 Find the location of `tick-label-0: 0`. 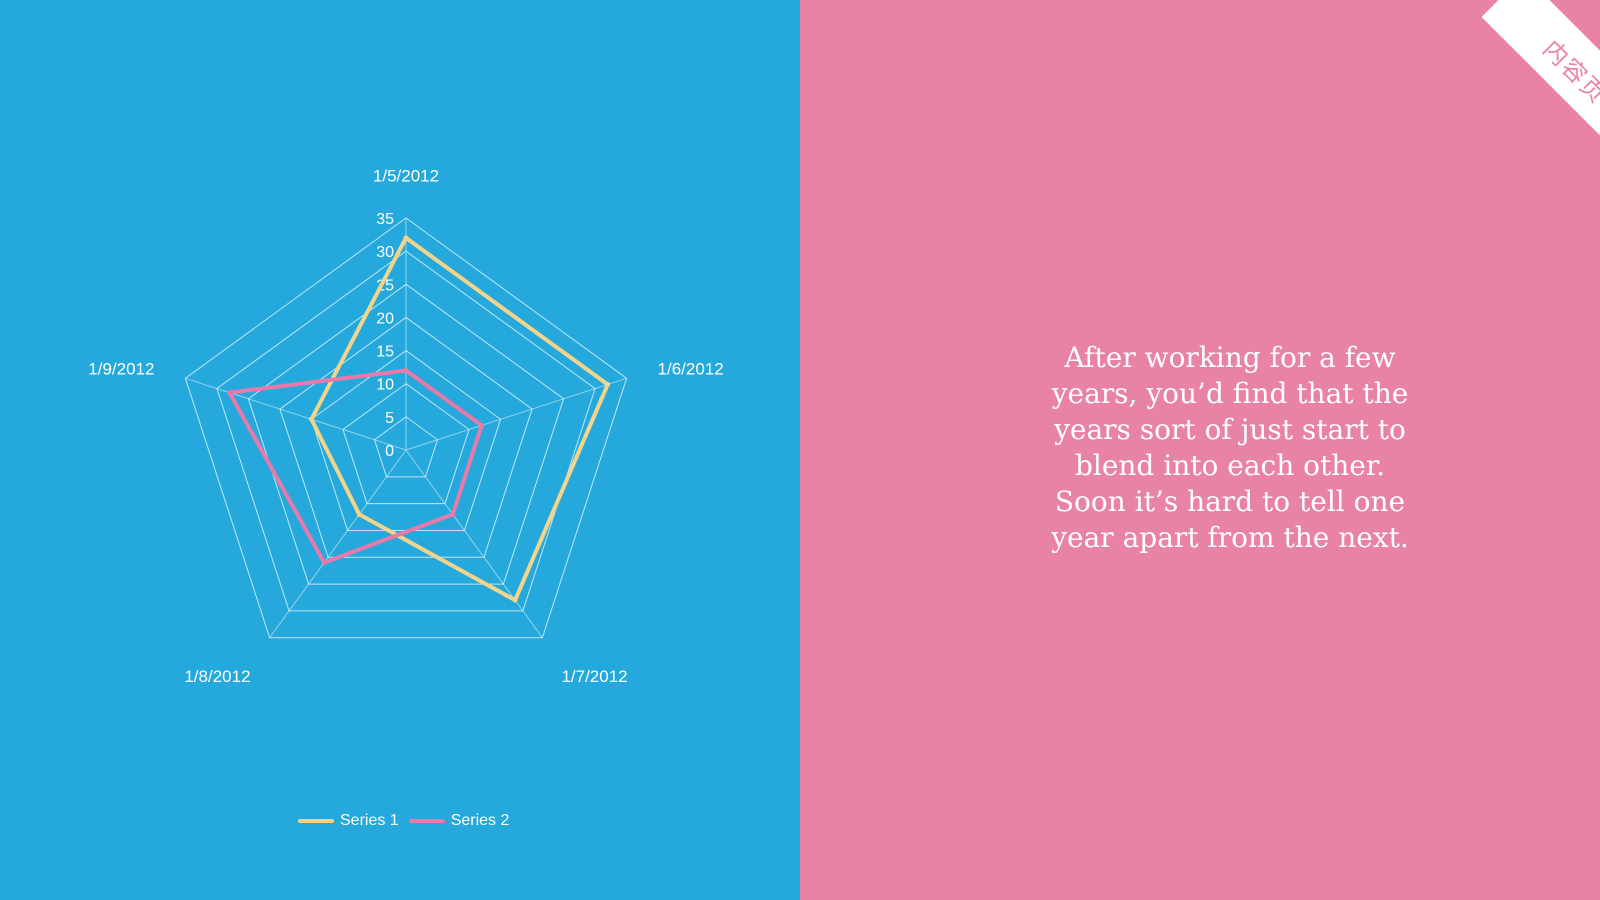

tick-label-0: 0 is located at coordinates (389, 451).